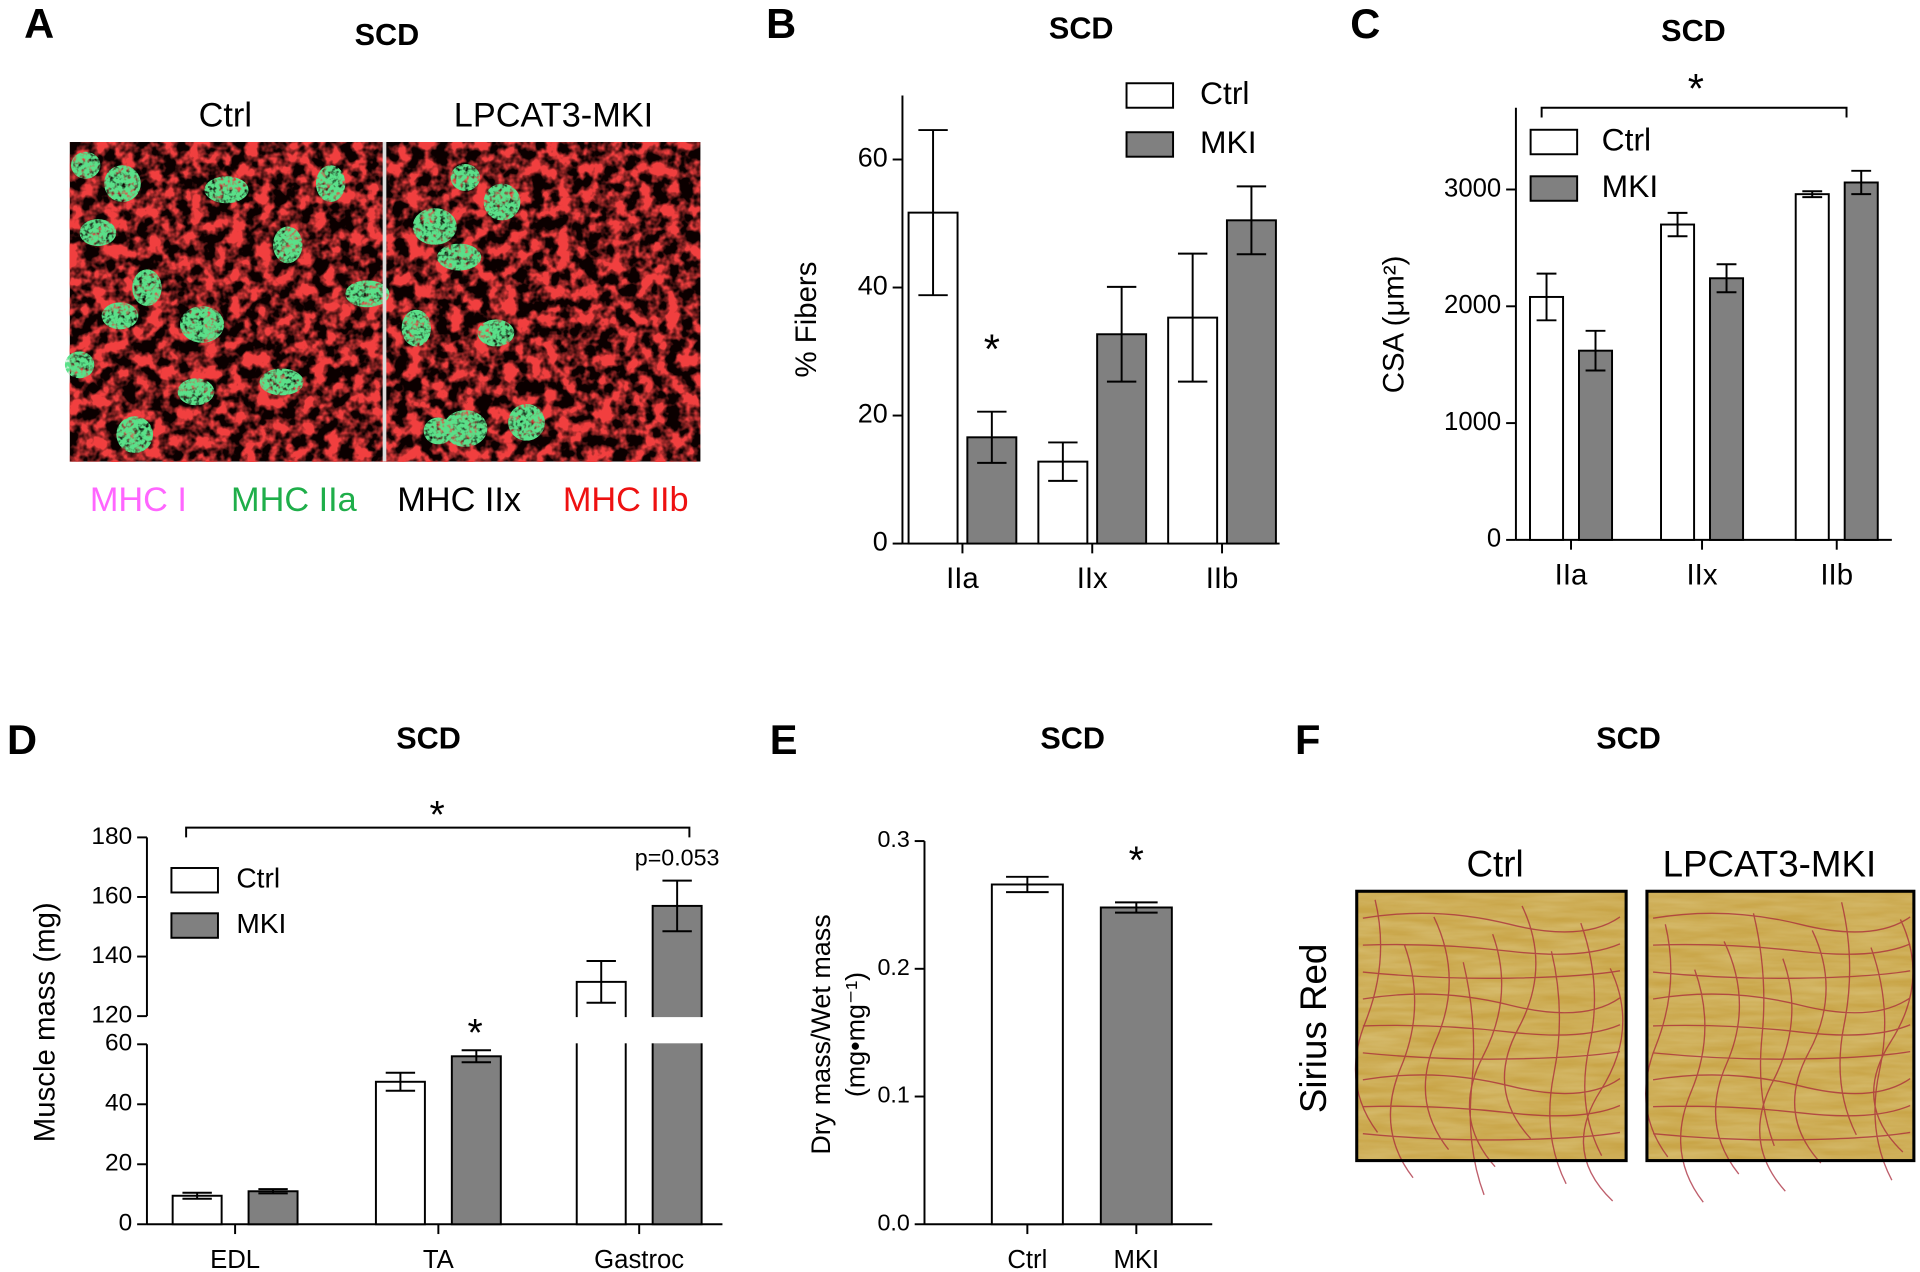 Image resolution: width=1920 pixels, height=1272 pixels. Describe the element at coordinates (677, 858) in the screenshot. I see `annotation: p=0.053` at that location.